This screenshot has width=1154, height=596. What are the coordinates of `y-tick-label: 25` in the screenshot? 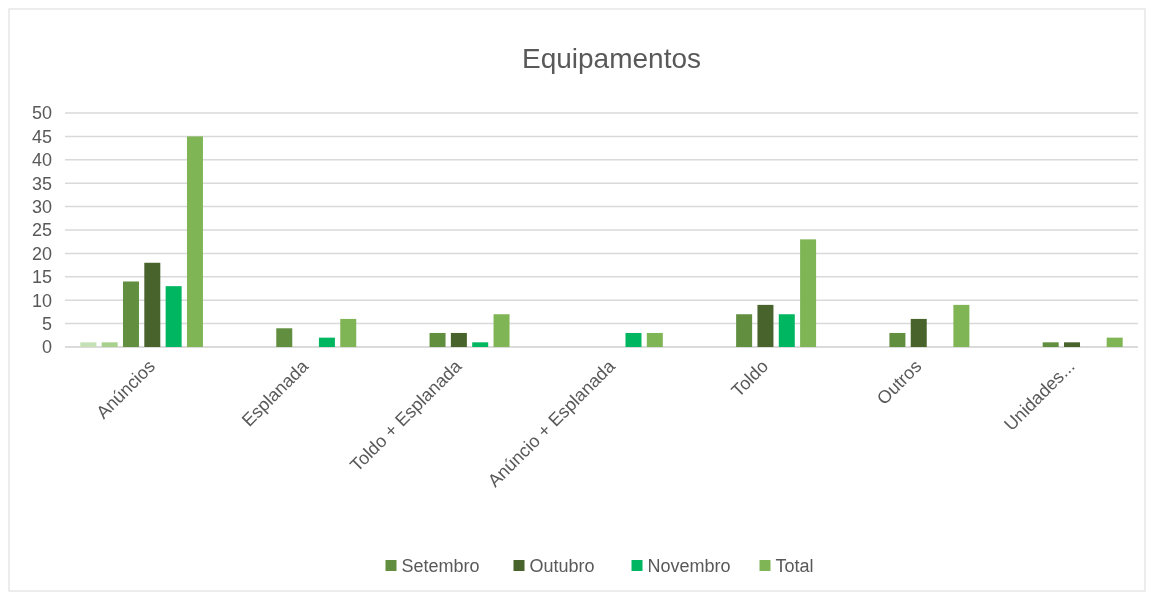 It's located at (41, 230).